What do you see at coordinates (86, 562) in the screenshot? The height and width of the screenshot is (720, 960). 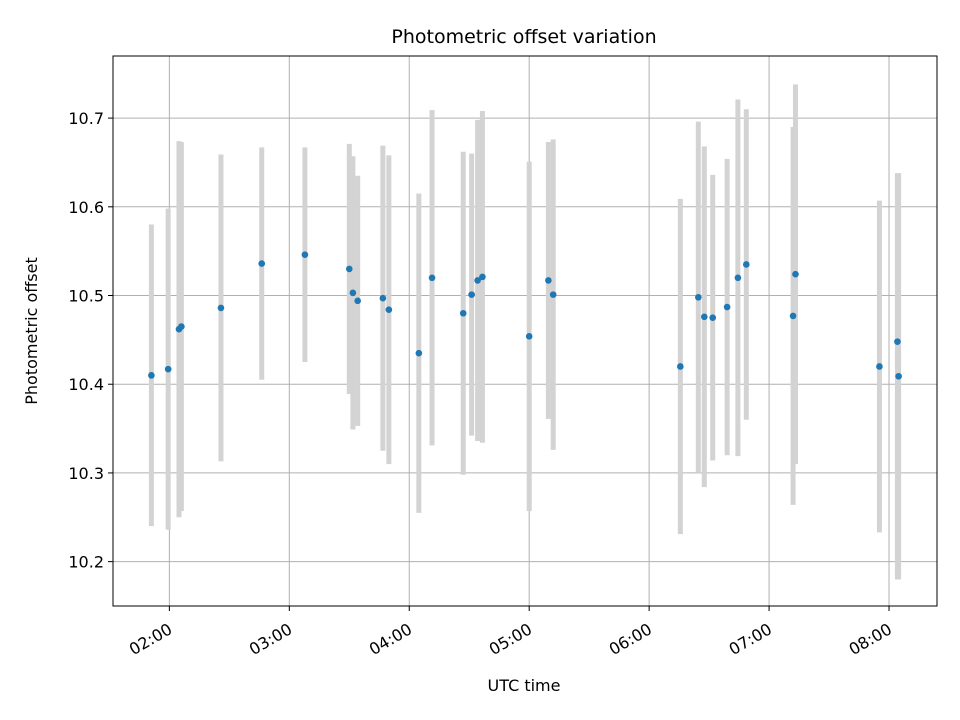 I see `y-tick-label: 10.2` at bounding box center [86, 562].